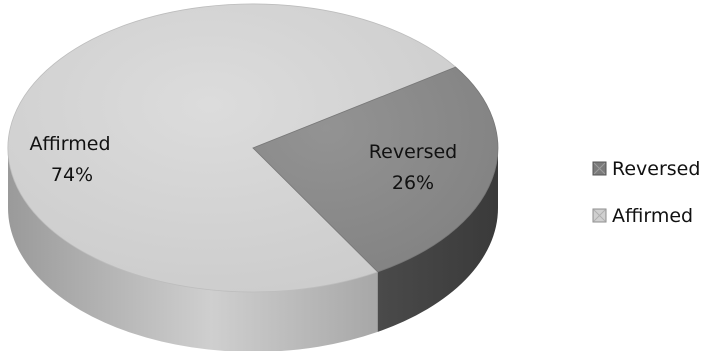 Image resolution: width=712 pixels, height=351 pixels. What do you see at coordinates (656, 169) in the screenshot?
I see `legend-label-reversed: Reversed` at bounding box center [656, 169].